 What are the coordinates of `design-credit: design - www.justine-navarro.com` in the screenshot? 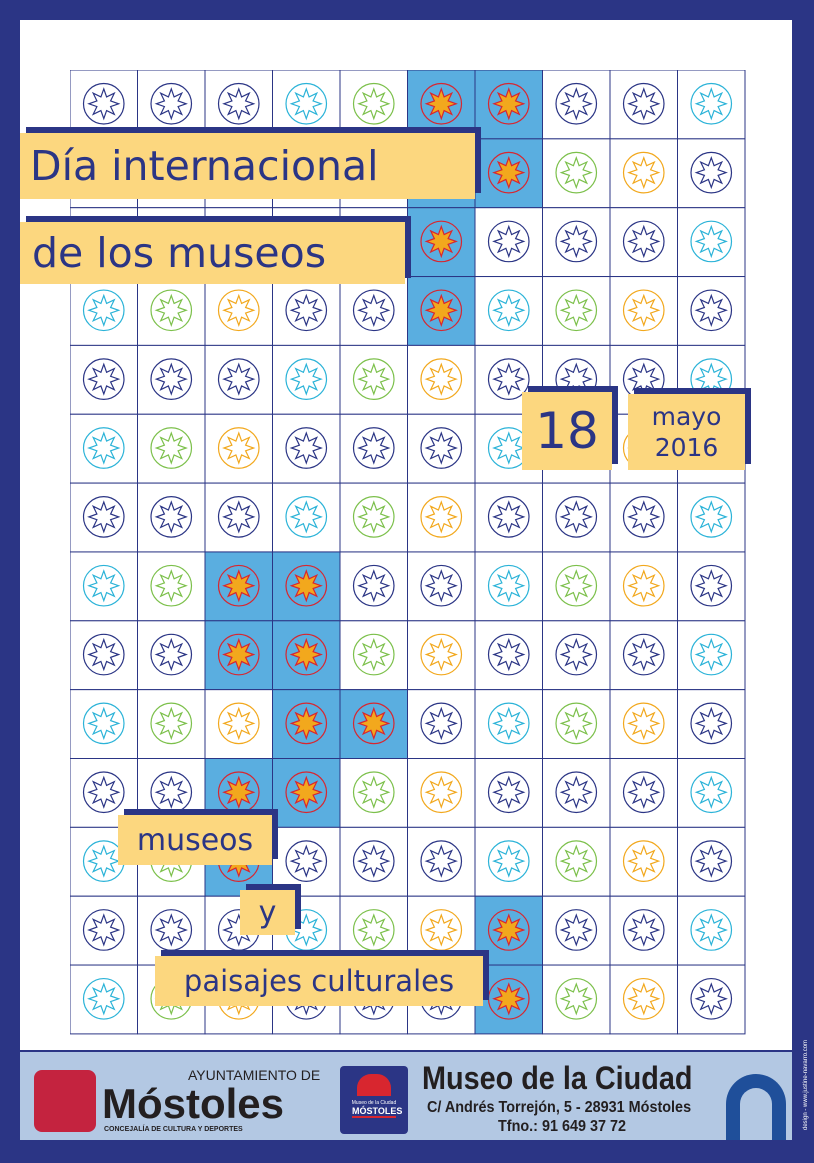 It's located at (806, 1084).